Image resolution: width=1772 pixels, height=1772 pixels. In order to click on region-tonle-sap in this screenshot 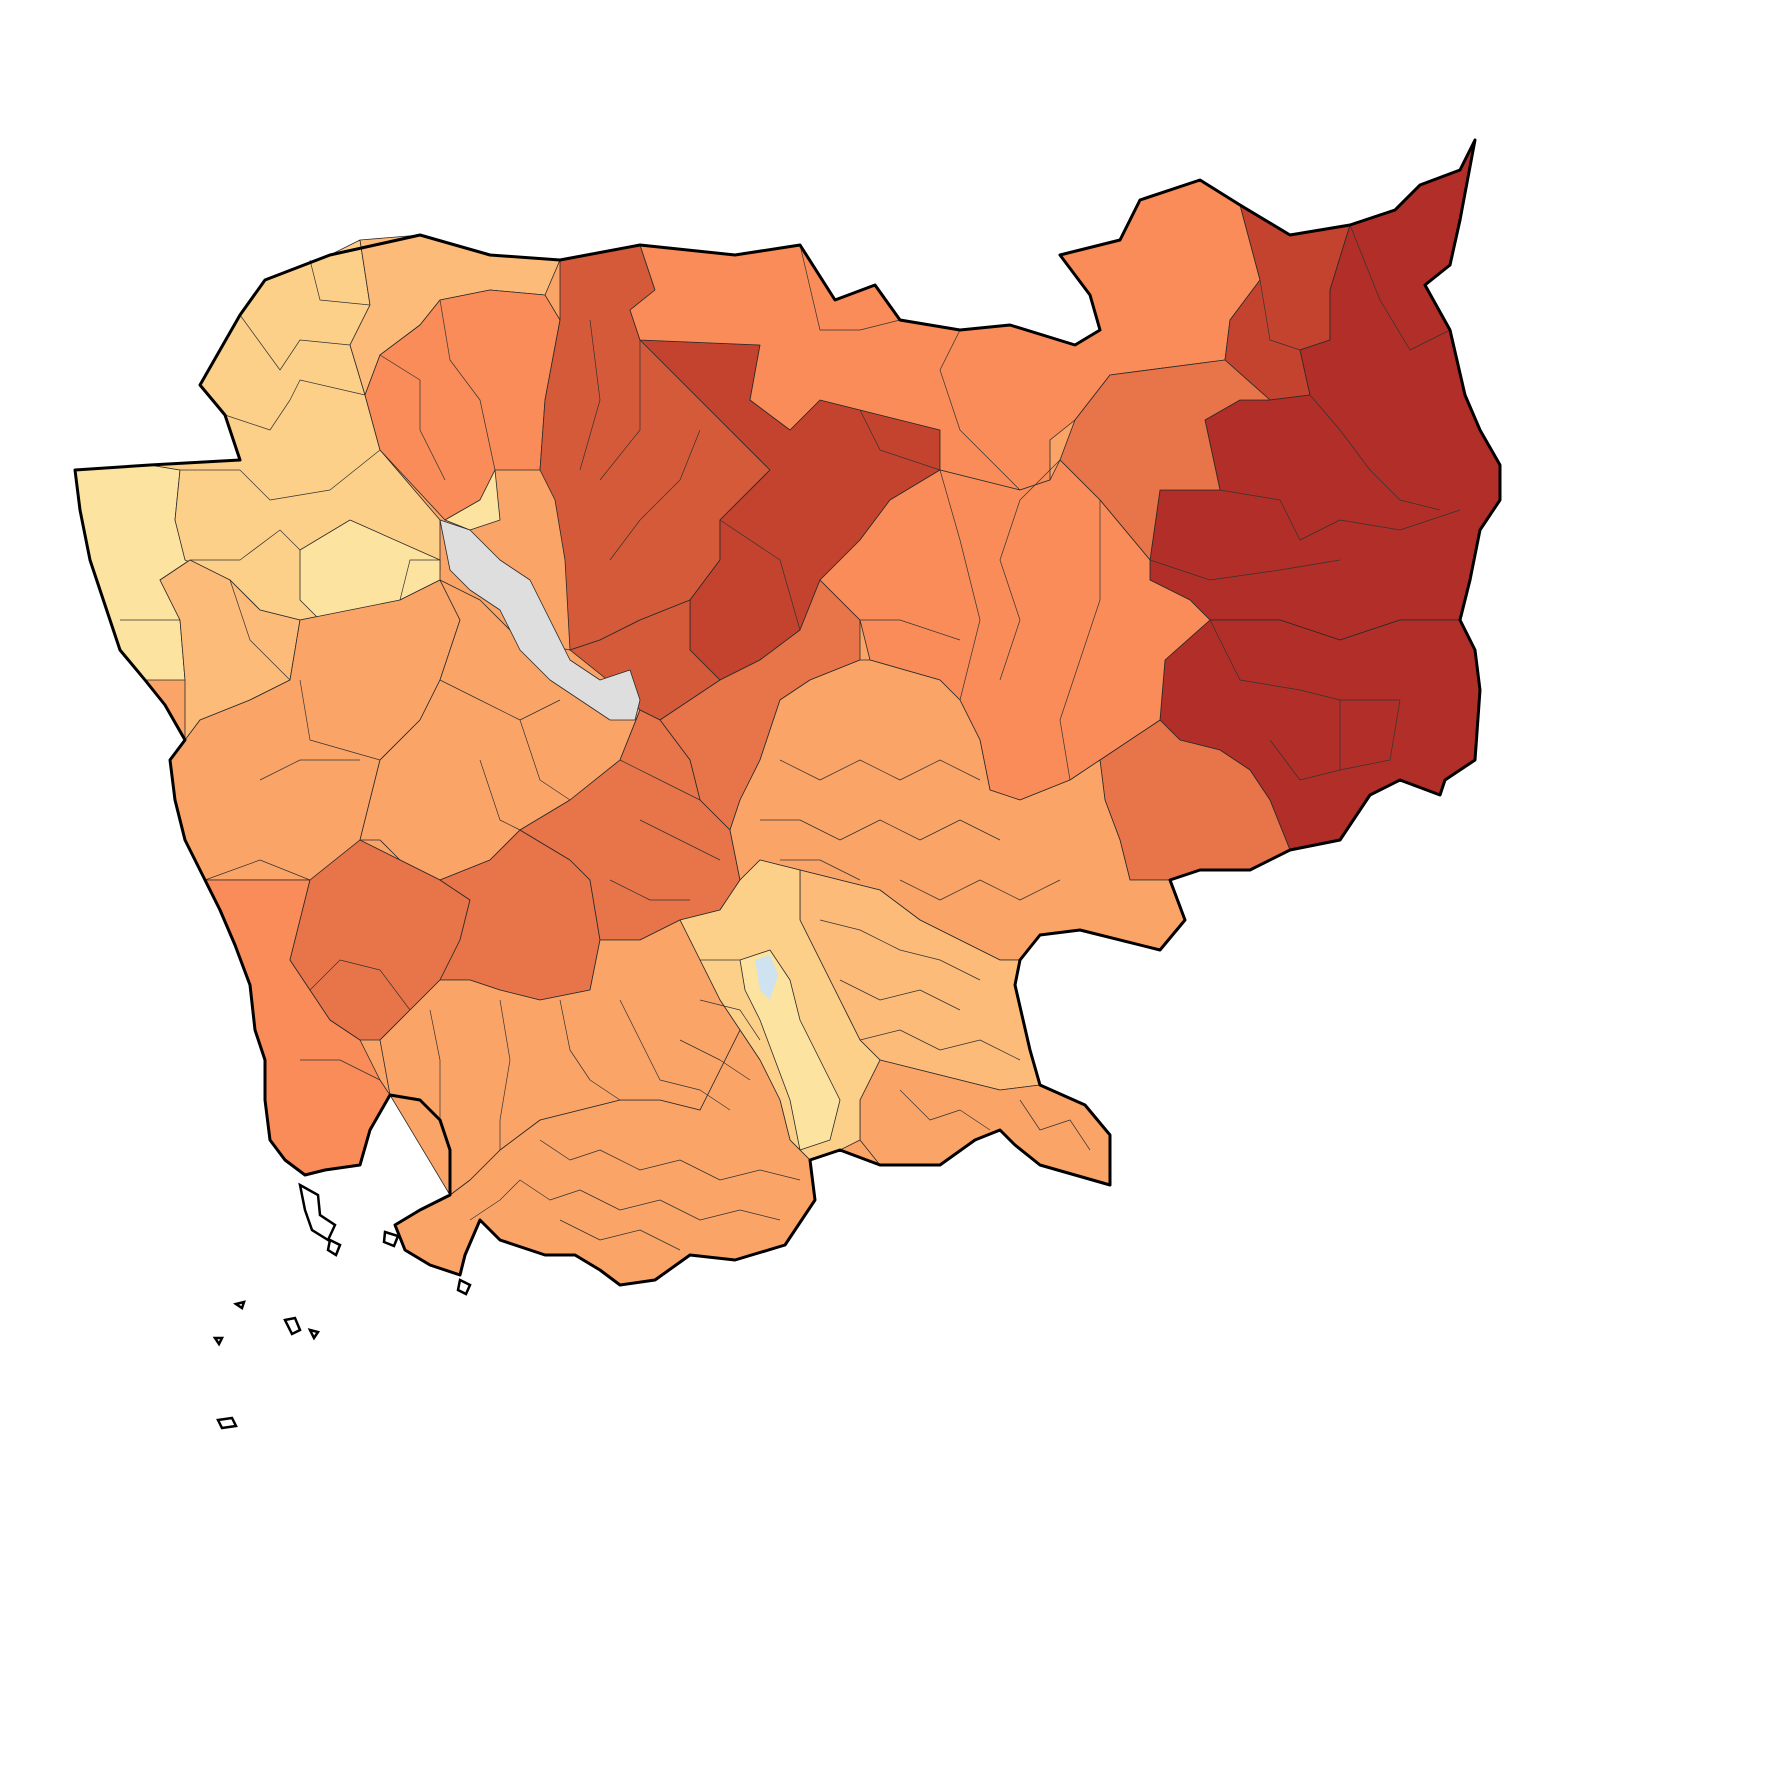, I will do `click(540, 620)`.